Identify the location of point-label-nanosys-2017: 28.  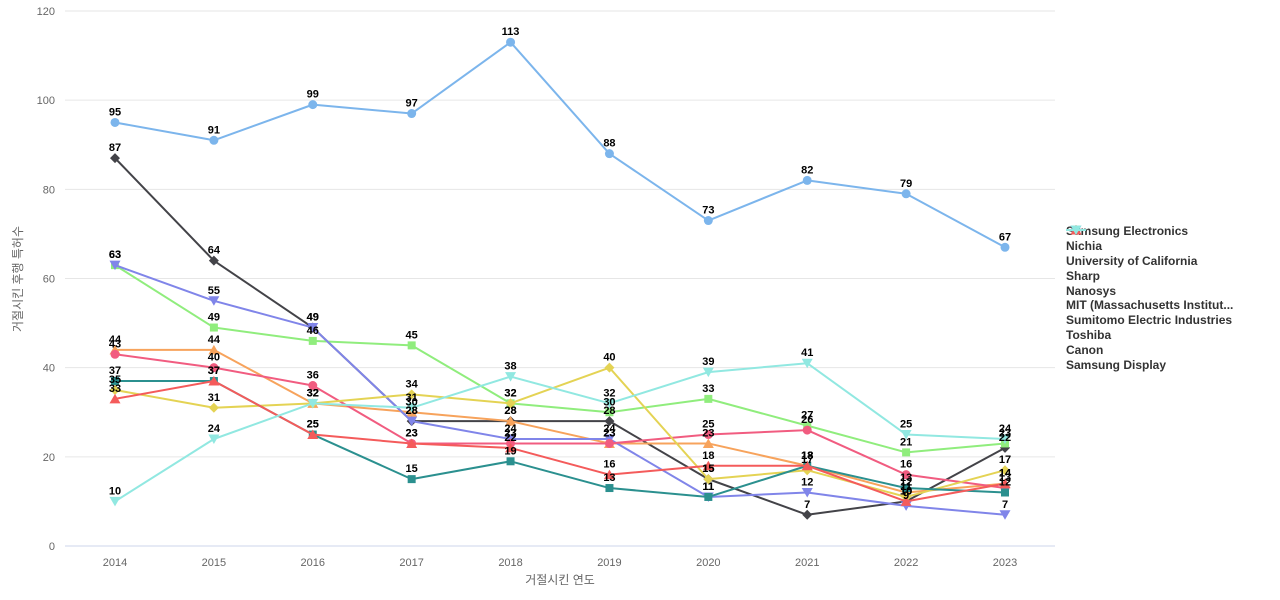
(412, 411).